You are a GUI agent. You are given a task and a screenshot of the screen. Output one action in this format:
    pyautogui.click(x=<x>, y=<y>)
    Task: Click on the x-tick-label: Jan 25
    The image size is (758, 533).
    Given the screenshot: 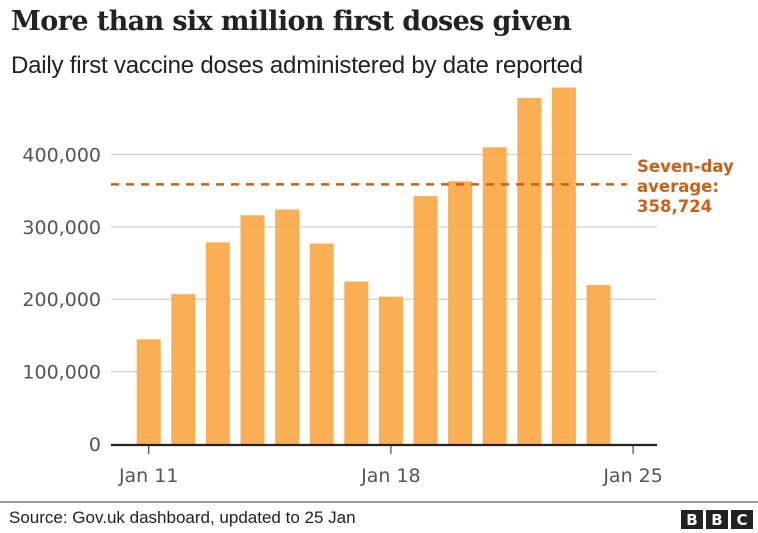 What is the action you would take?
    pyautogui.click(x=632, y=476)
    